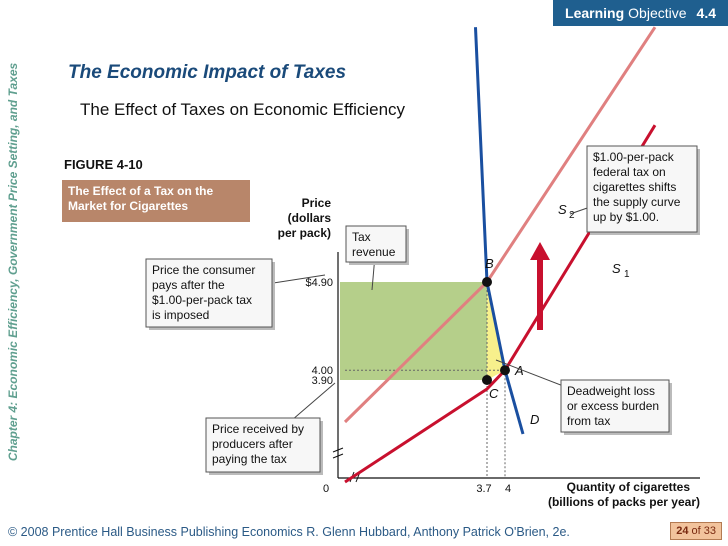 The height and width of the screenshot is (546, 728). What do you see at coordinates (494, 393) in the screenshot?
I see `equilibrium-label-c: C` at bounding box center [494, 393].